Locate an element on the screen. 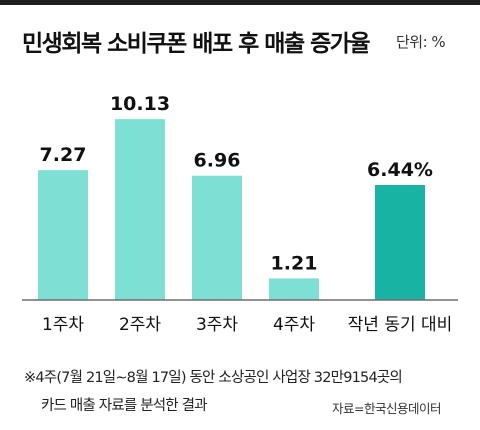 This screenshot has height=430, width=480. unit-label: 단위: % is located at coordinates (421, 42).